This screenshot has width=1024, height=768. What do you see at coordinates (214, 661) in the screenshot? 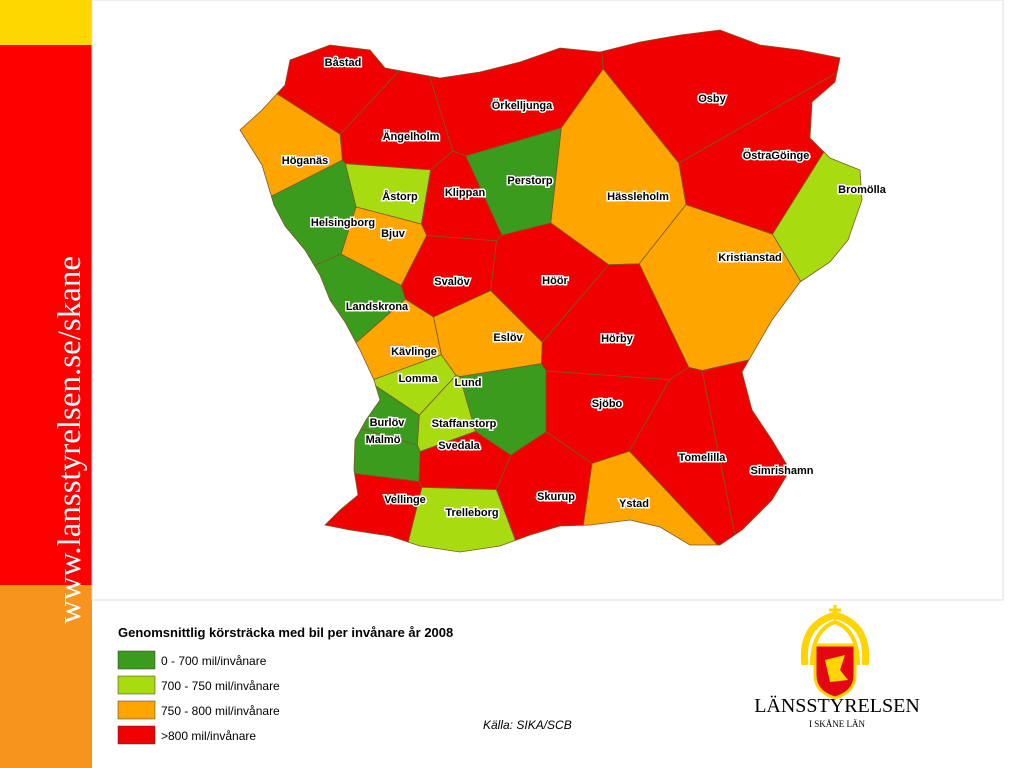
I see `legend-label: 0 - 700 mil/invånare` at bounding box center [214, 661].